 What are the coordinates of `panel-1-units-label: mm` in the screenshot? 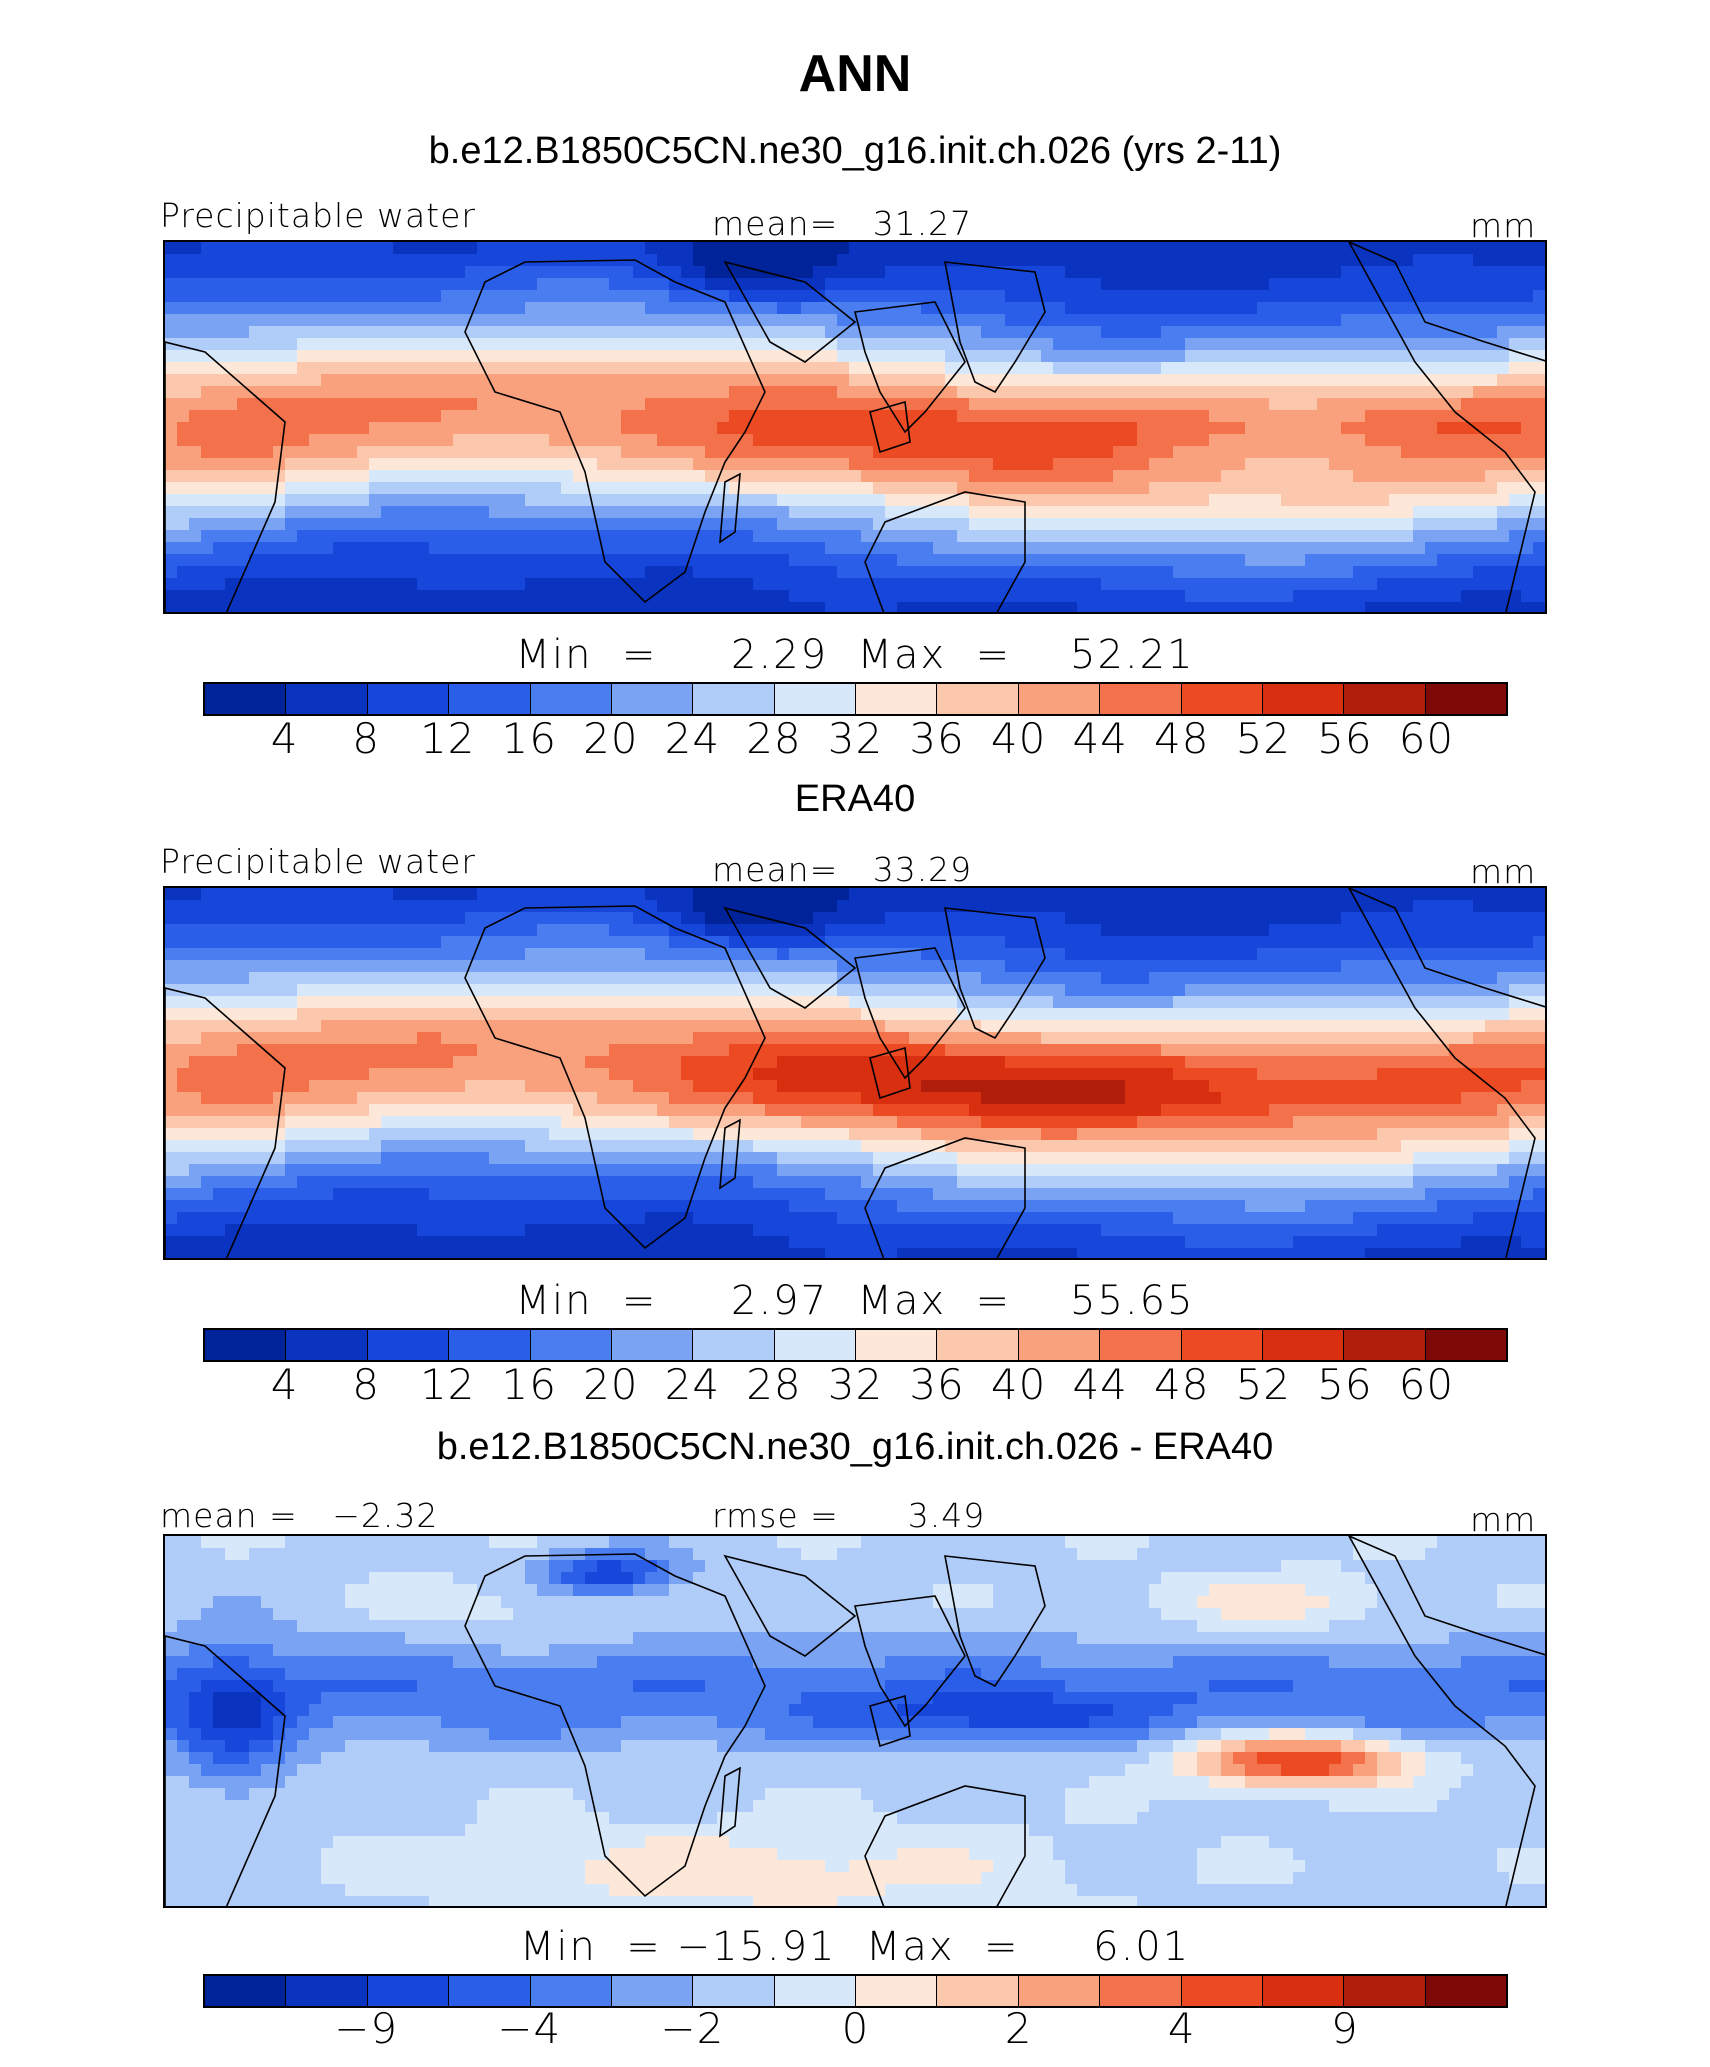 It's located at (1503, 225).